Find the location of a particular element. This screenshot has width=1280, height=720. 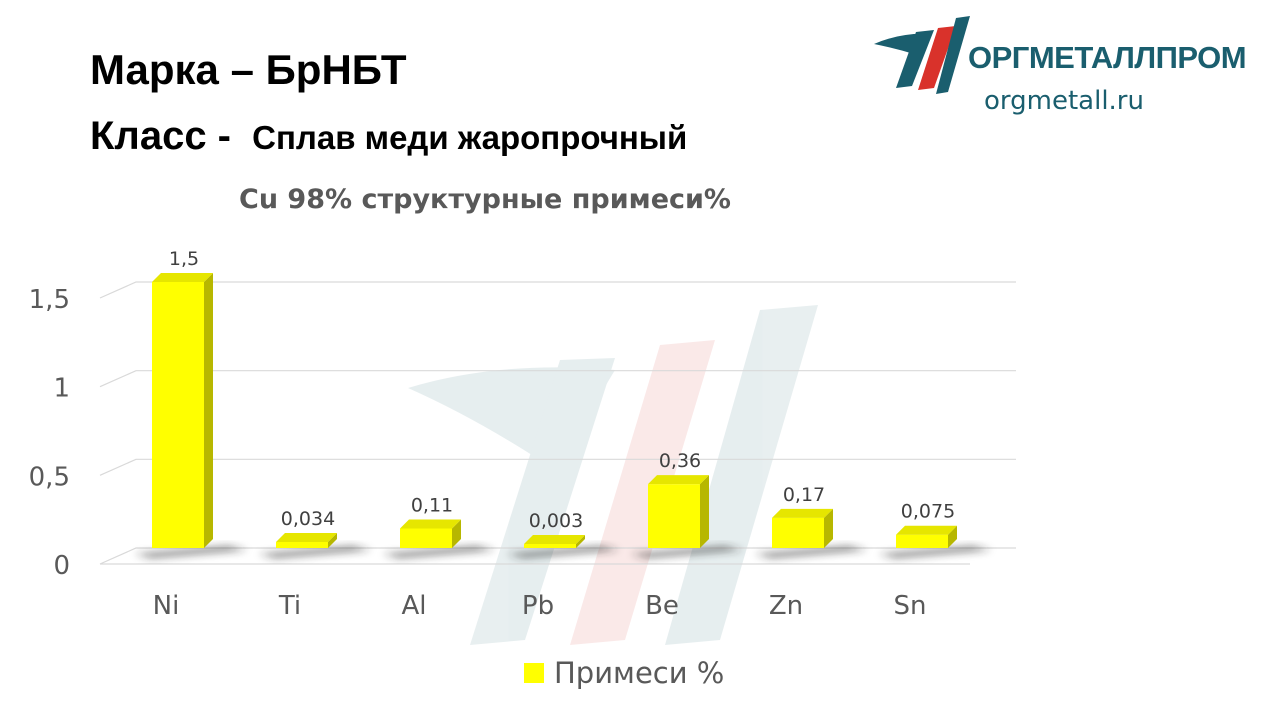

bar-zn is located at coordinates (802, 528).